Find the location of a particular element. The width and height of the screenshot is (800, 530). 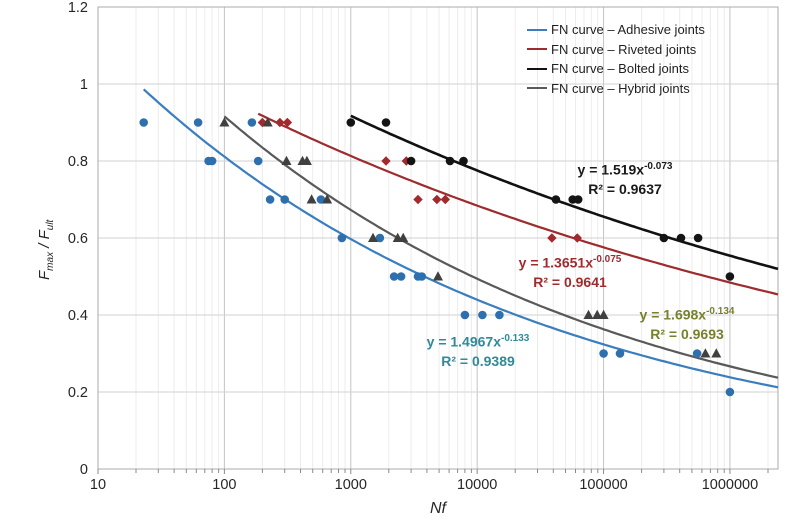

svg-text: 0.6 is located at coordinates (78, 239).